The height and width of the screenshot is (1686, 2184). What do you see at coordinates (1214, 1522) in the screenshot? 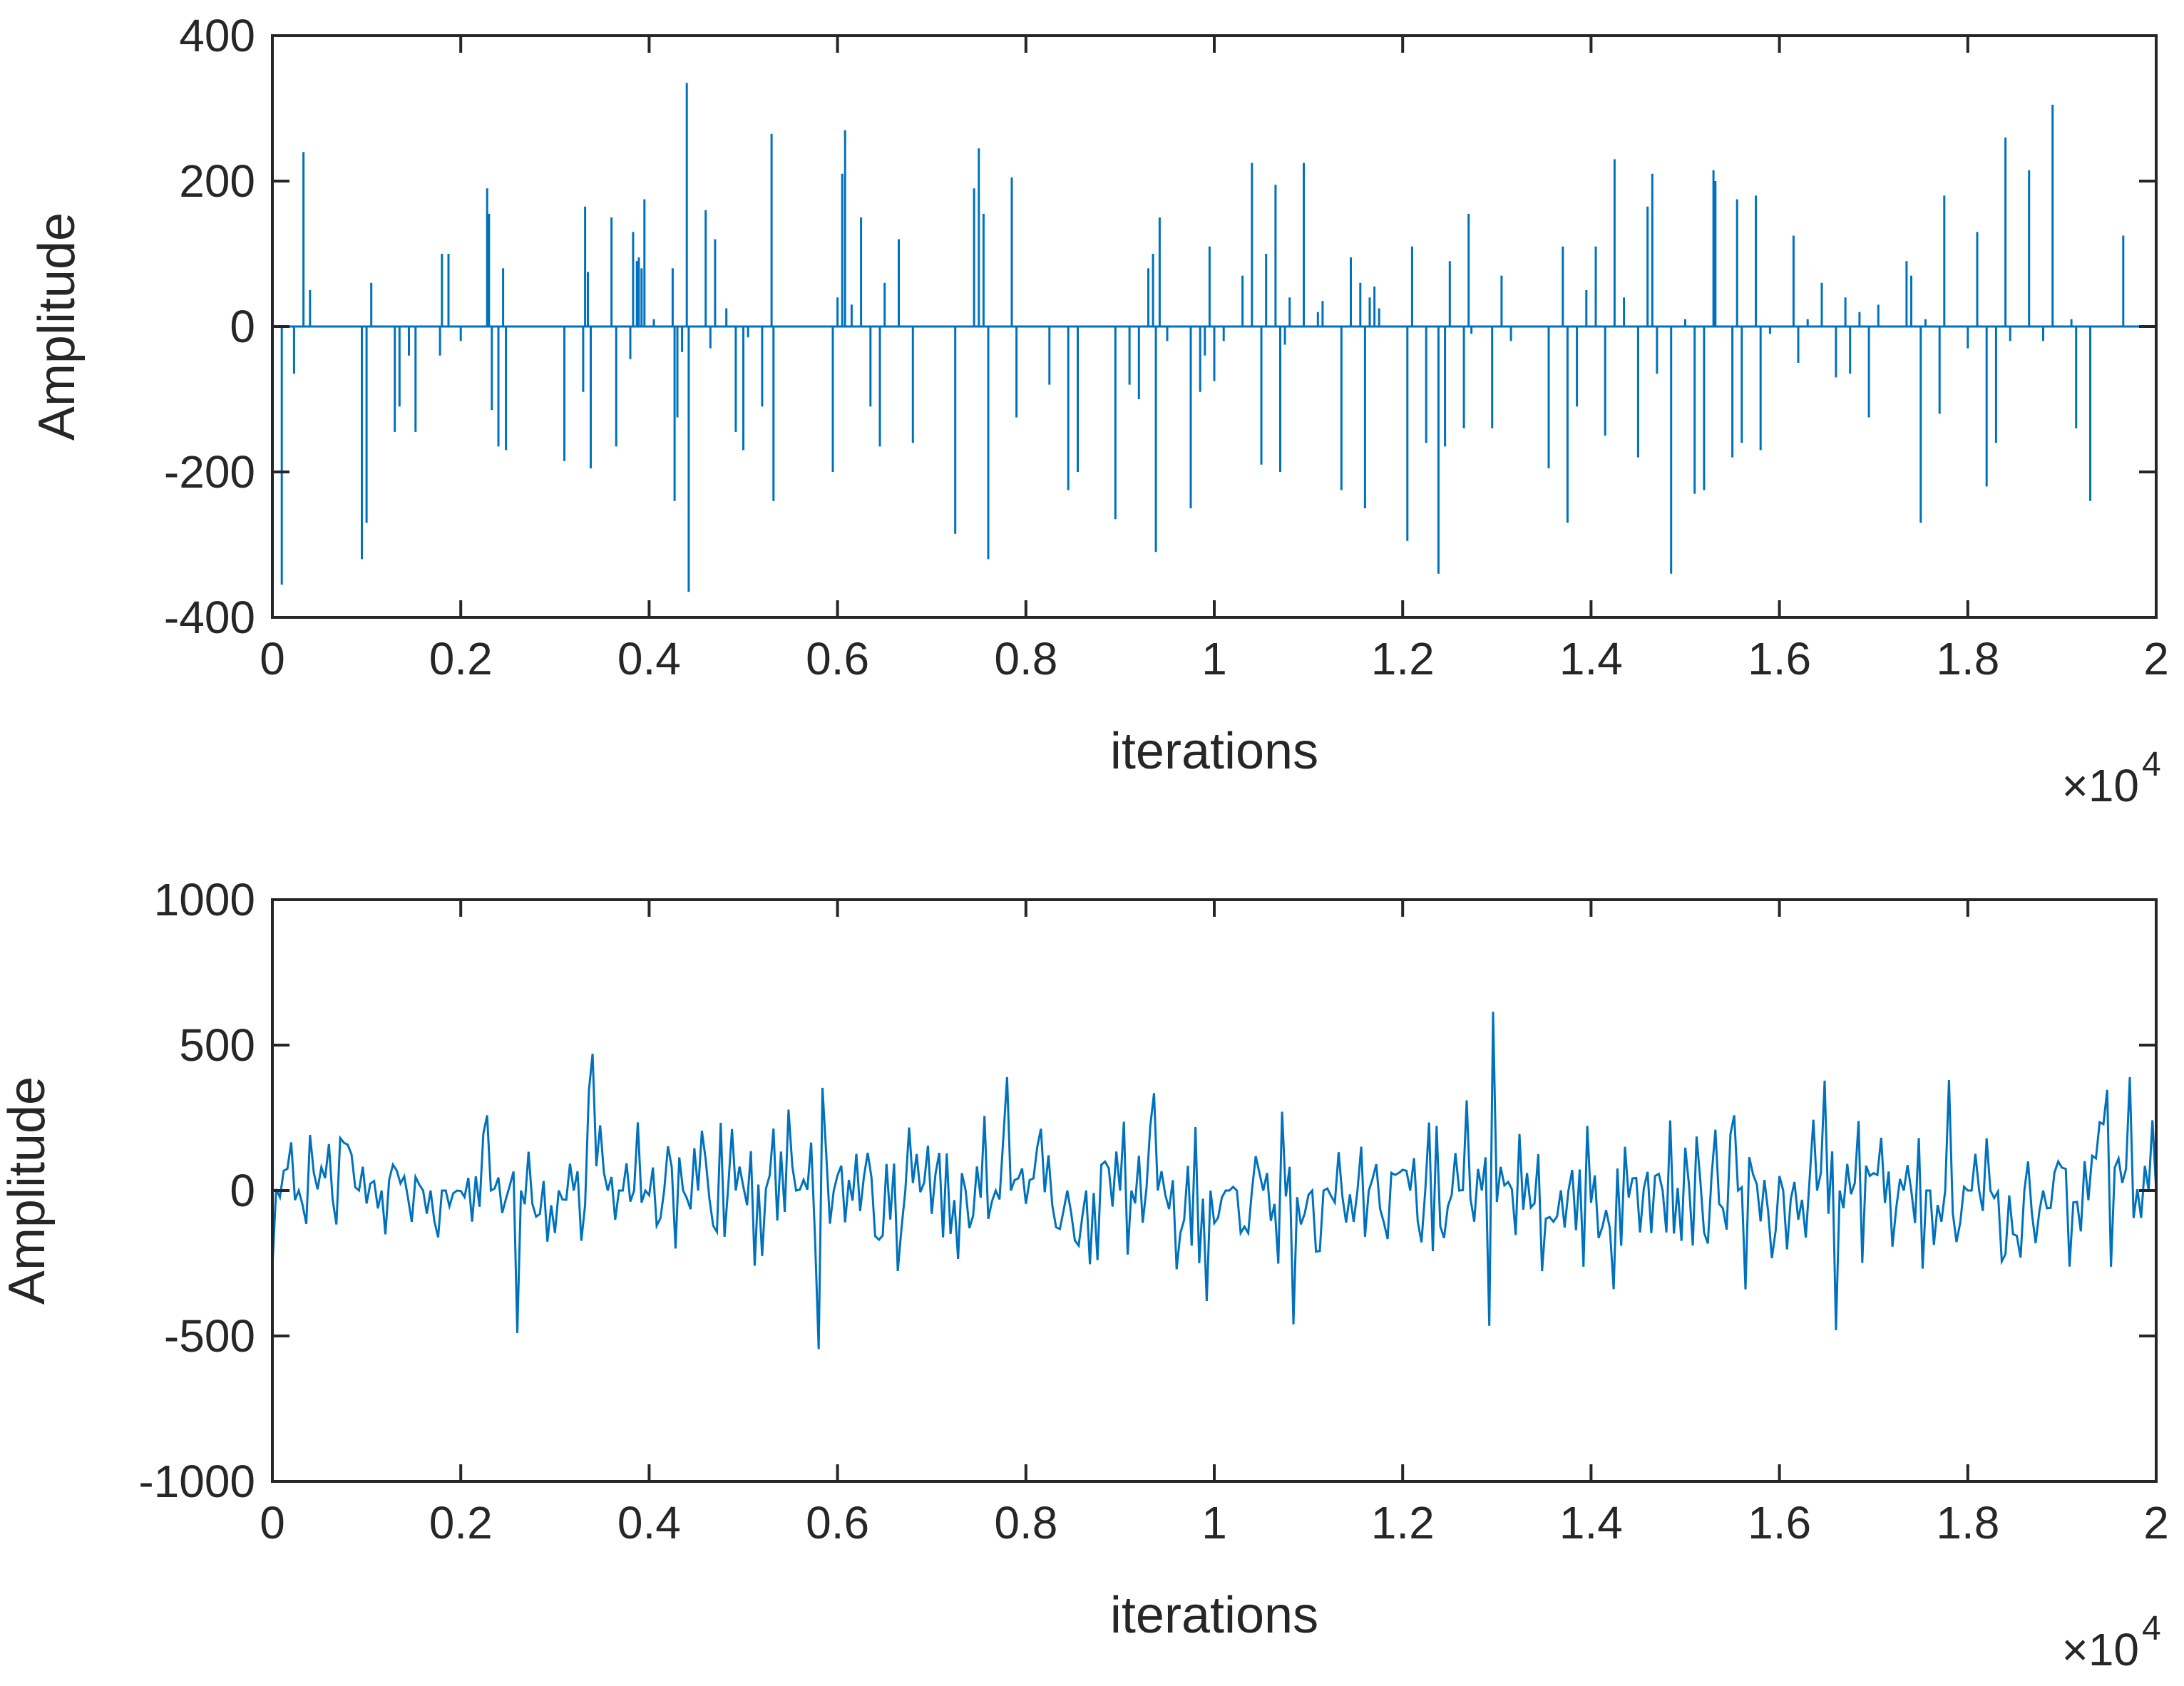
I see `bottom-x-tick-label: 1` at bounding box center [1214, 1522].